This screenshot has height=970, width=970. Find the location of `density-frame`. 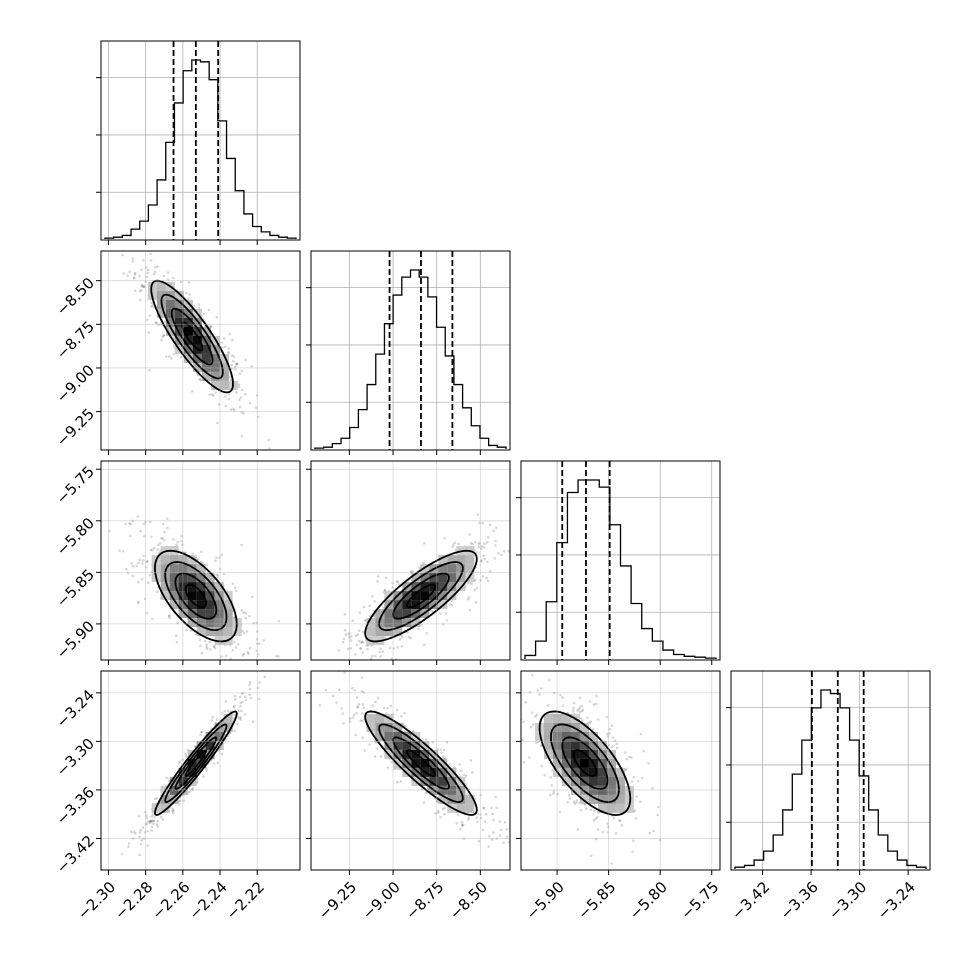

density-frame is located at coordinates (200, 770).